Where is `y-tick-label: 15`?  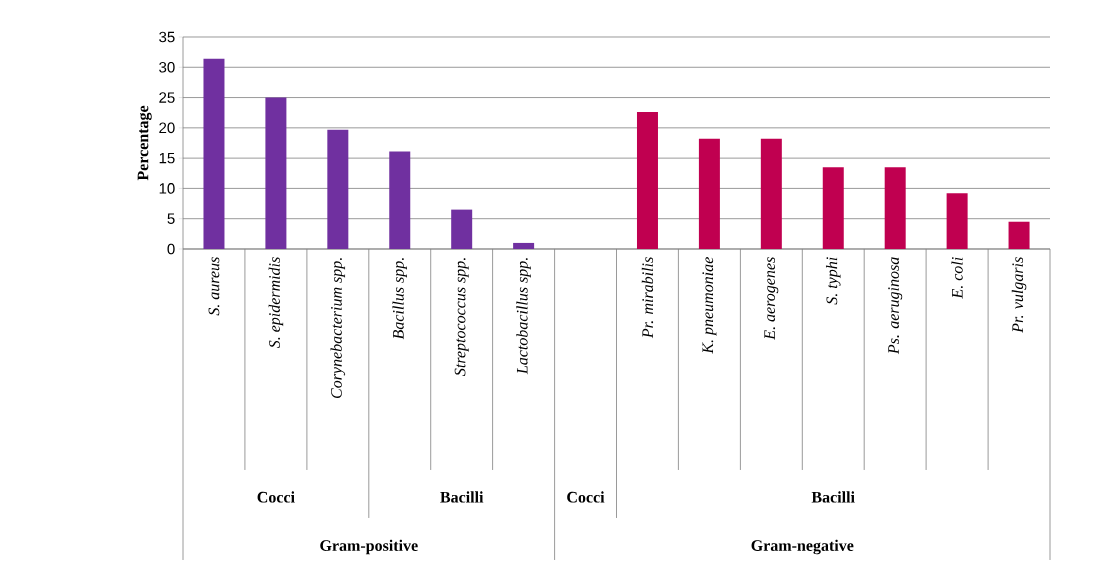 y-tick-label: 15 is located at coordinates (167, 158).